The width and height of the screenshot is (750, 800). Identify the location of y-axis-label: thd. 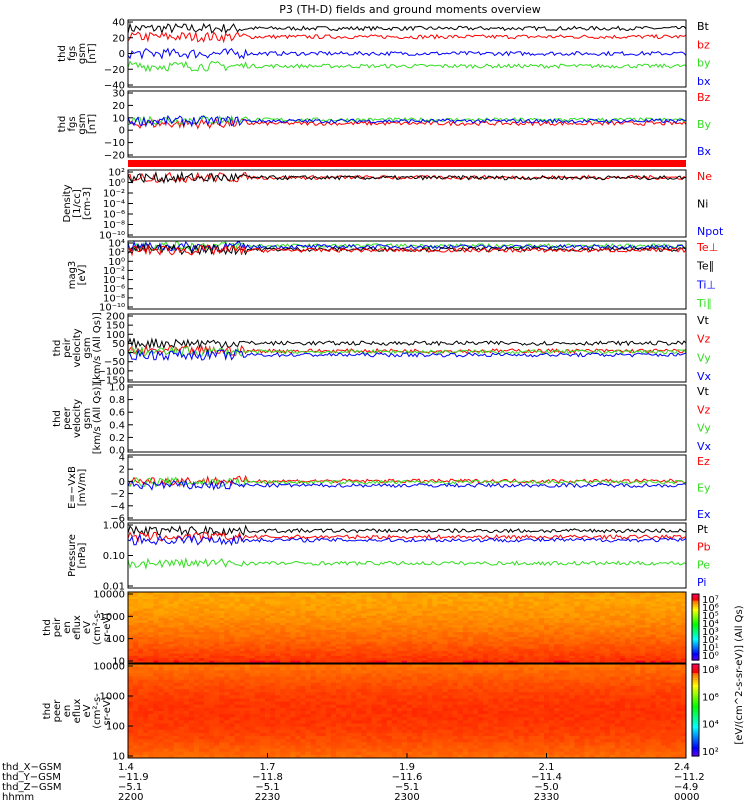
(47, 627).